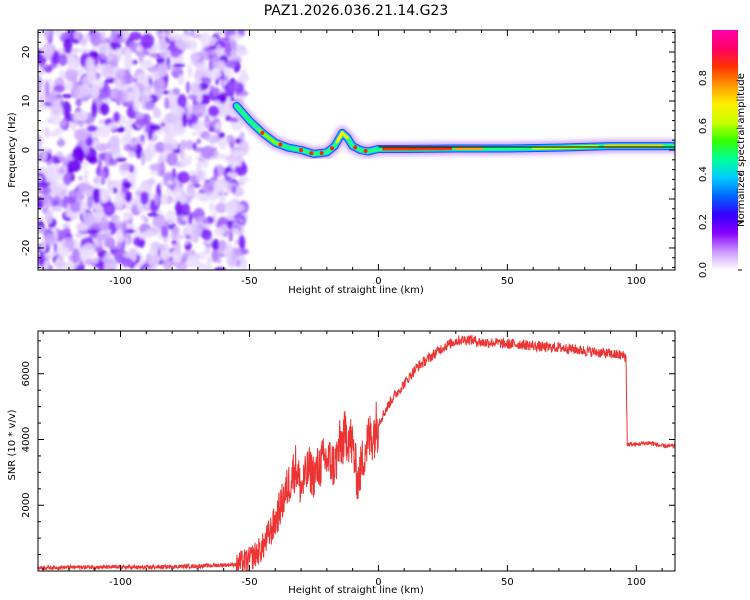 This screenshot has height=600, width=750. What do you see at coordinates (26, 248) in the screenshot?
I see `spectrogram-y-tick-label: -20` at bounding box center [26, 248].